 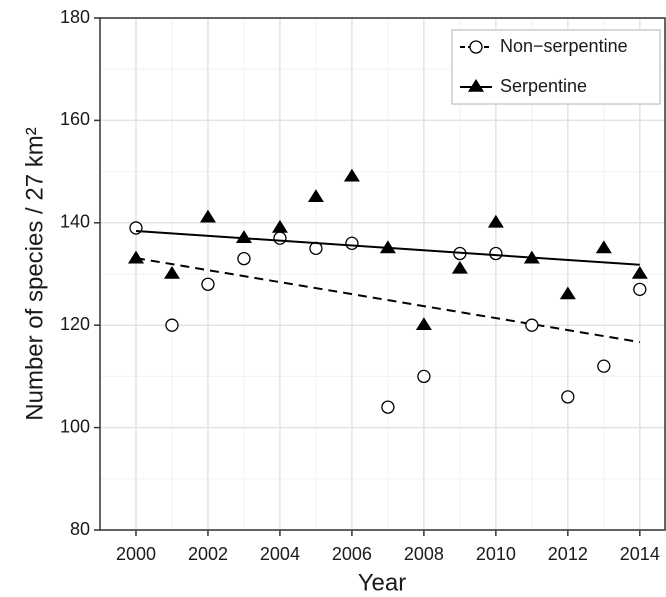 I want to click on trend-line, so click(x=387, y=300).